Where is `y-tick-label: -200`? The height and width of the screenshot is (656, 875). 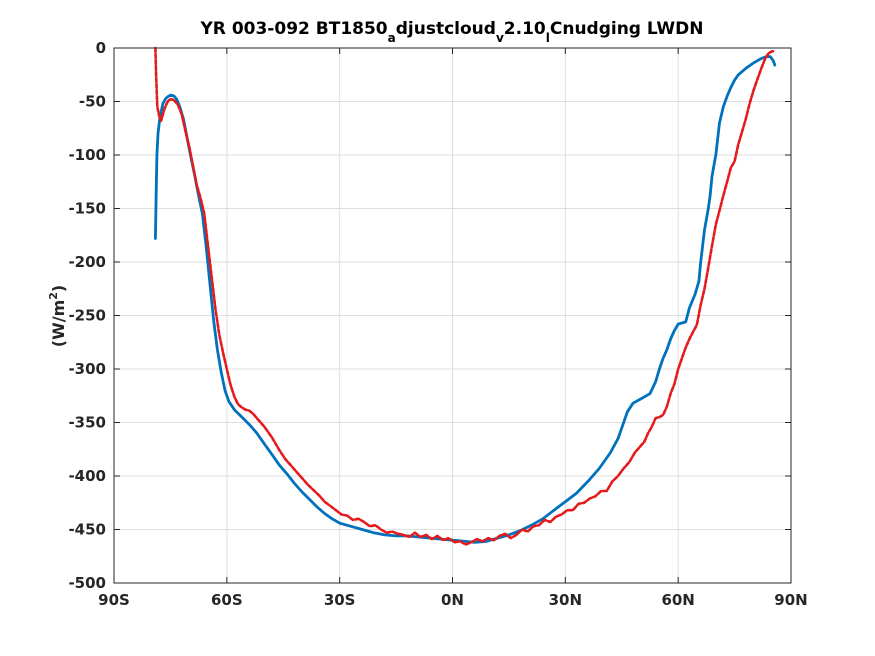
y-tick-label: -200 is located at coordinates (87, 262).